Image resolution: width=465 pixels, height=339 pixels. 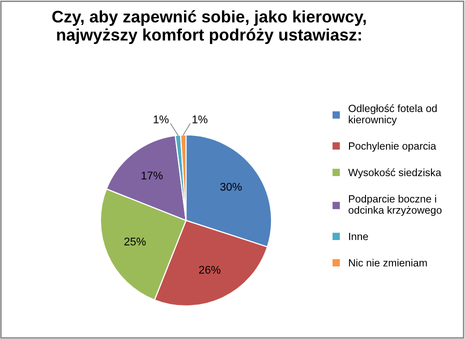 What do you see at coordinates (209, 270) in the screenshot?
I see `data-label: 26%` at bounding box center [209, 270].